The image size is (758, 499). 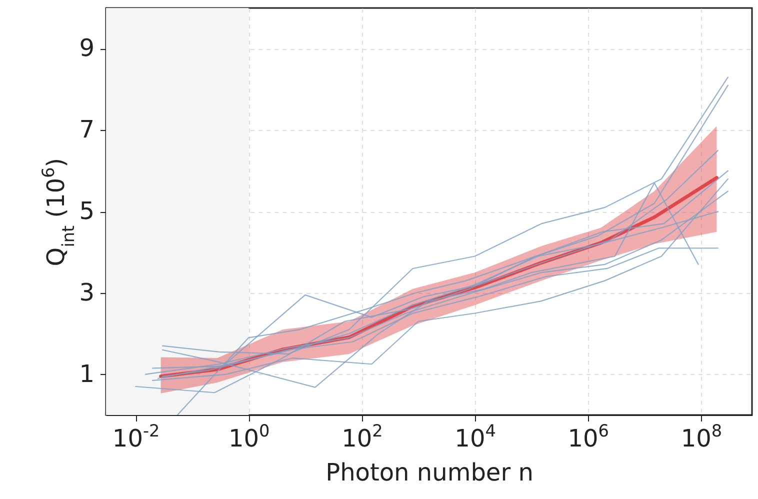 I want to click on y-tick-label: 3, so click(x=86, y=292).